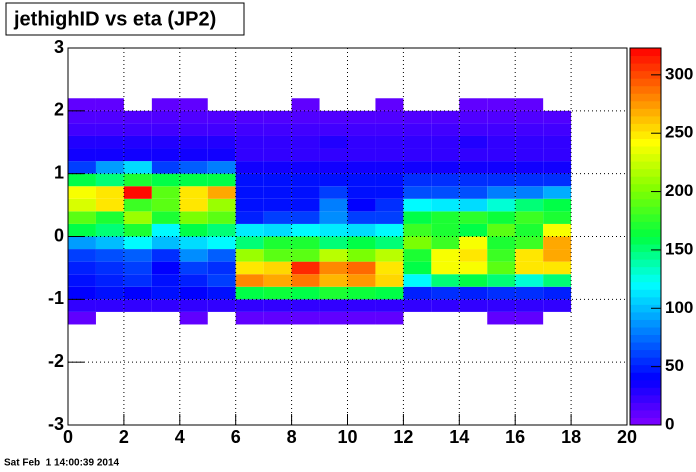 This screenshot has width=696, height=472. I want to click on y-tick-label: 3, so click(59, 47).